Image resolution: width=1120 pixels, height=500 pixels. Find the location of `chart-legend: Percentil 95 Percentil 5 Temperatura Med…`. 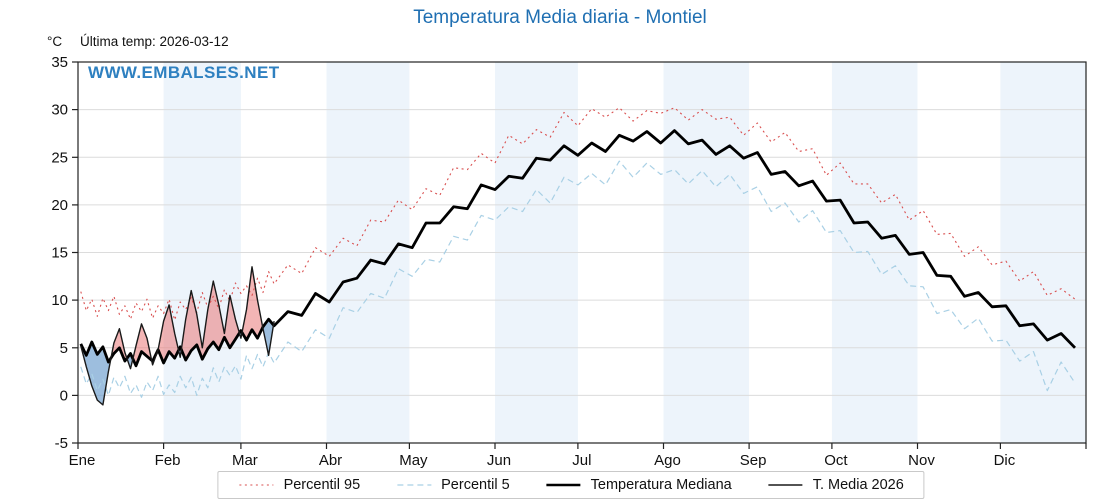

chart-legend: Percentil 95 Percentil 5 Temperatura Med… is located at coordinates (571, 485).